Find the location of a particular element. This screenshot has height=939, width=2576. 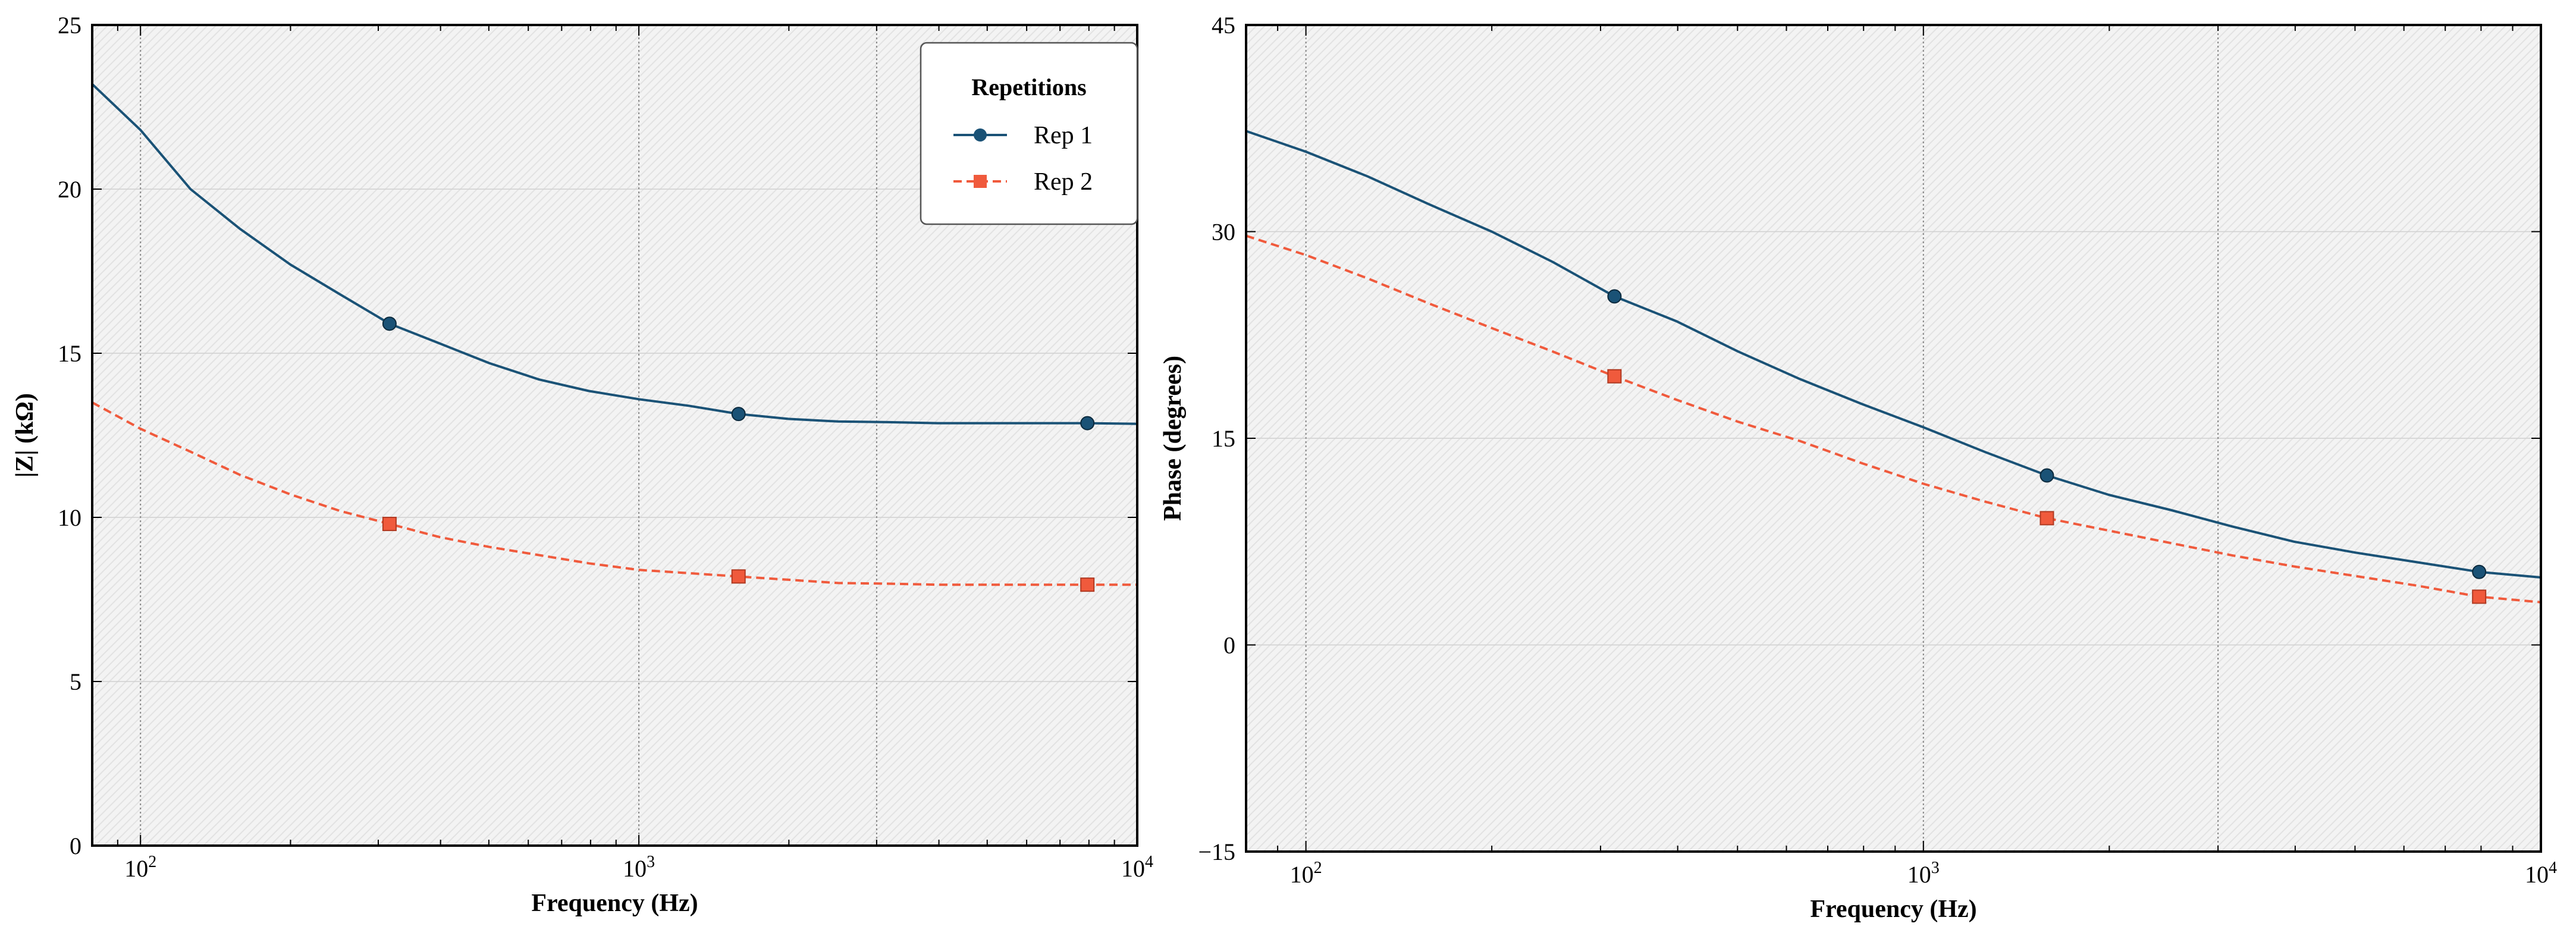

legend: Repetitions Rep 1 Rep 2 is located at coordinates (1029, 133).